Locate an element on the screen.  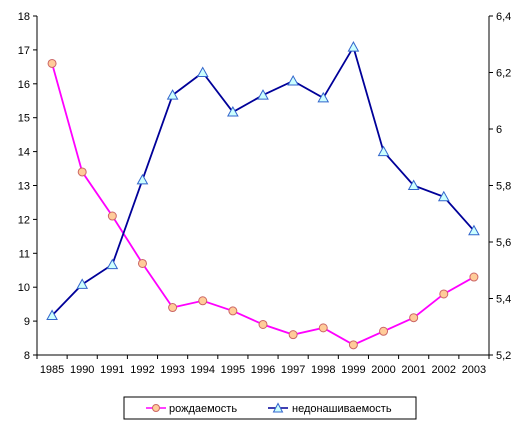
x-tick-label: 2000 is located at coordinates (383, 370).